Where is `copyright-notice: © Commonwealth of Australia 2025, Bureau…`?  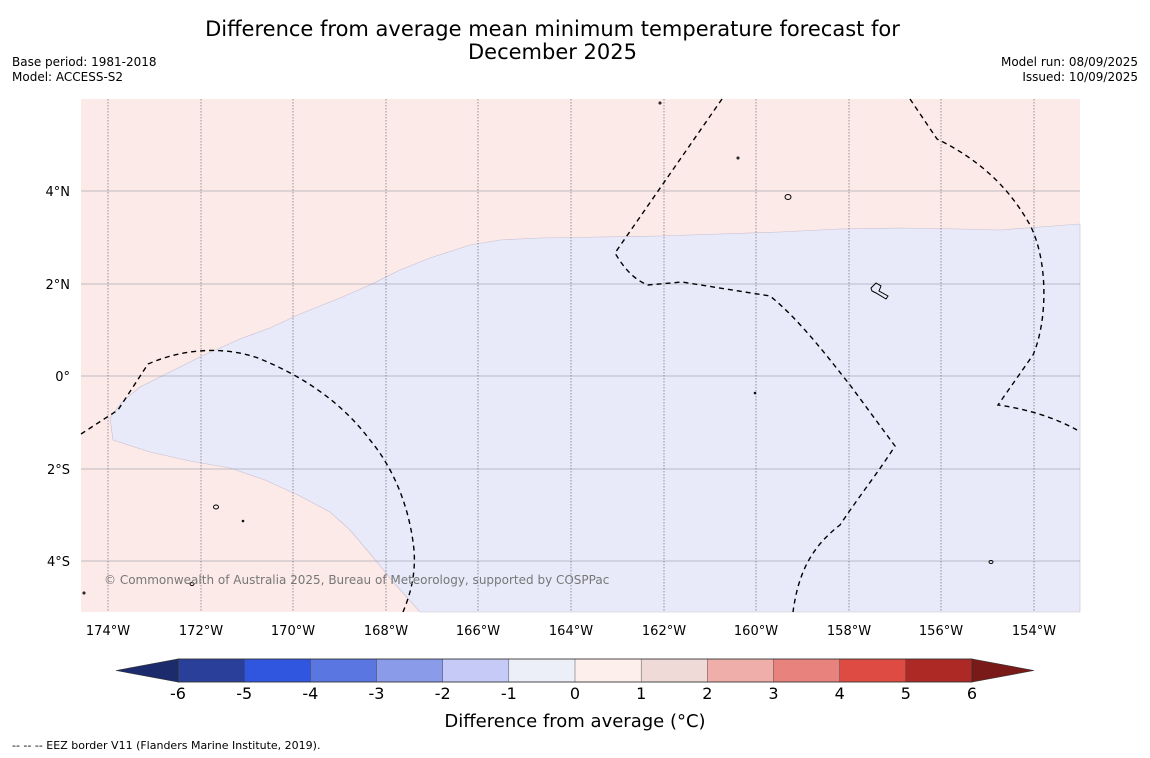 copyright-notice: © Commonwealth of Australia 2025, Bureau… is located at coordinates (356, 580).